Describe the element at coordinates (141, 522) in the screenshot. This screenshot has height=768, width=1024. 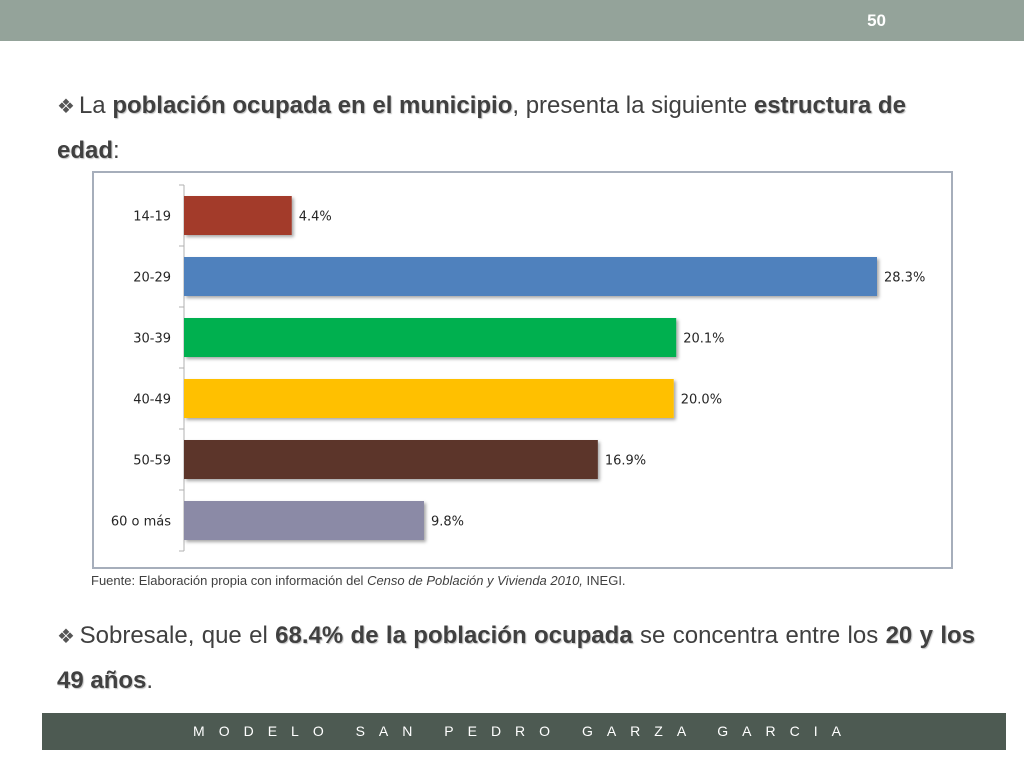
I see `category-label: 60 o más` at that location.